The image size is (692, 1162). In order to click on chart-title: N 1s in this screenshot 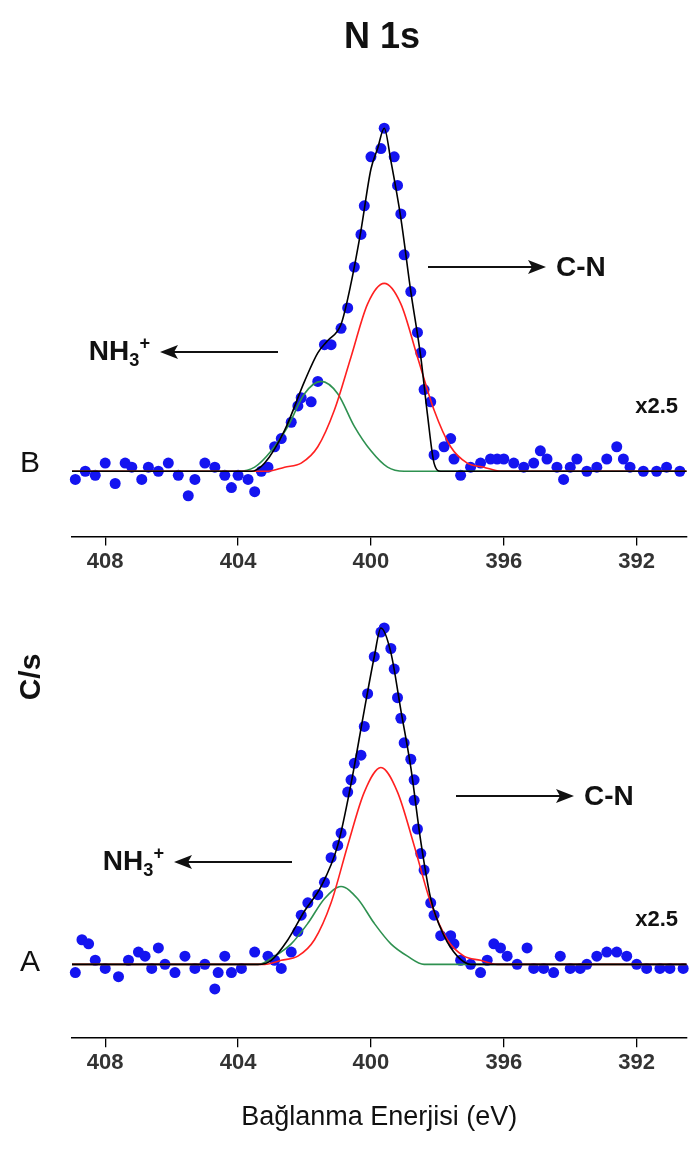, I will do `click(382, 35)`.